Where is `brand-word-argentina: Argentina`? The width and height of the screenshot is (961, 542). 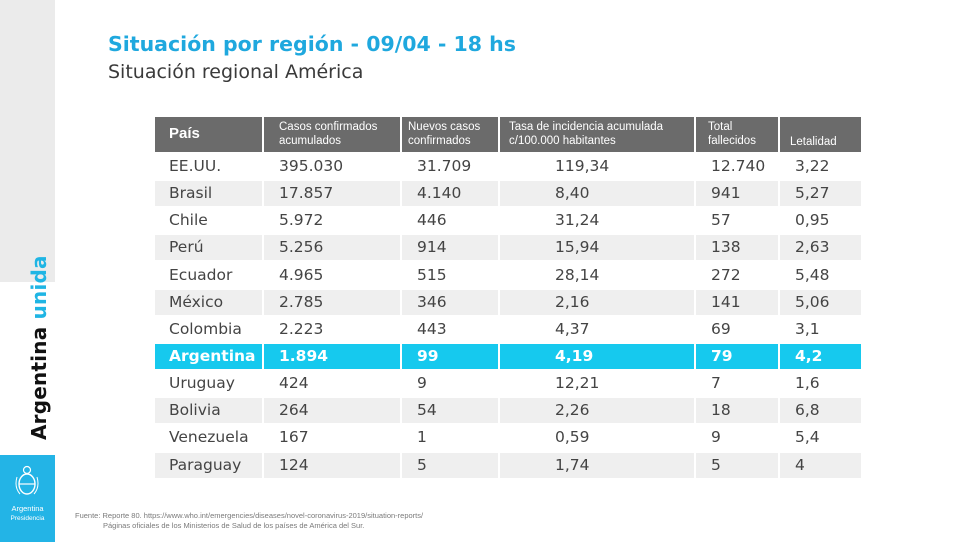 brand-word-argentina: Argentina is located at coordinates (39, 383).